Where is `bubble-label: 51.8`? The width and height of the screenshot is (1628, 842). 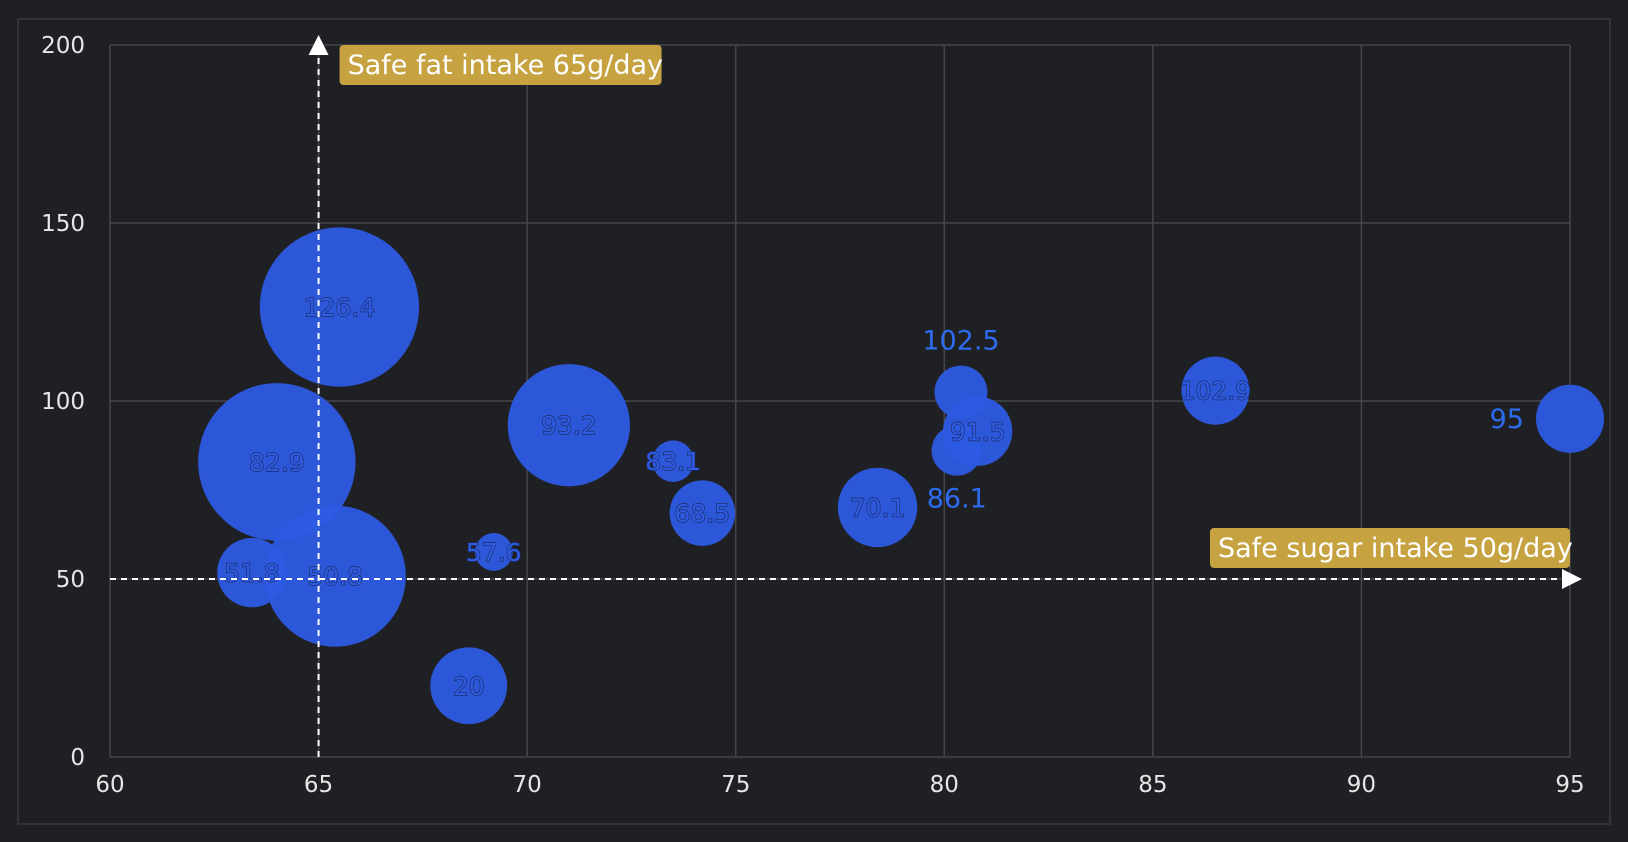
bubble-label: 51.8 is located at coordinates (252, 573).